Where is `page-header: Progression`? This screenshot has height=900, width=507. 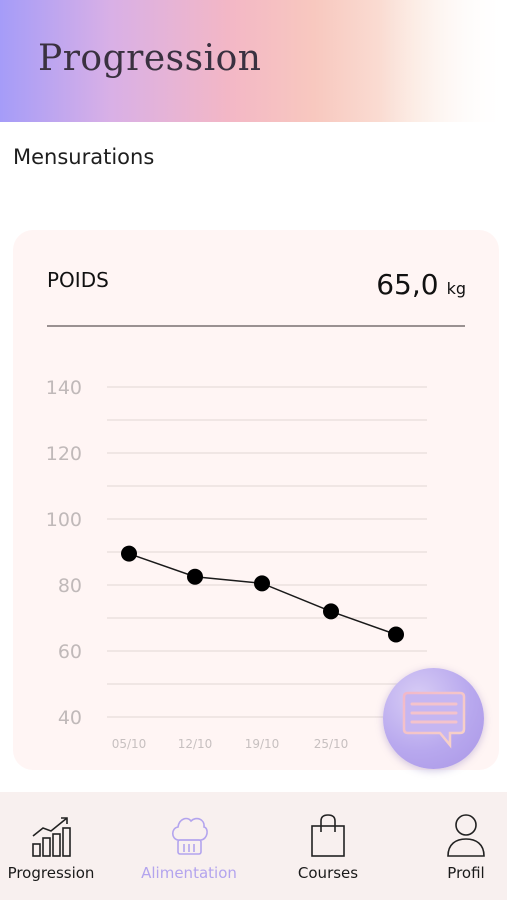 page-header: Progression is located at coordinates (253, 61).